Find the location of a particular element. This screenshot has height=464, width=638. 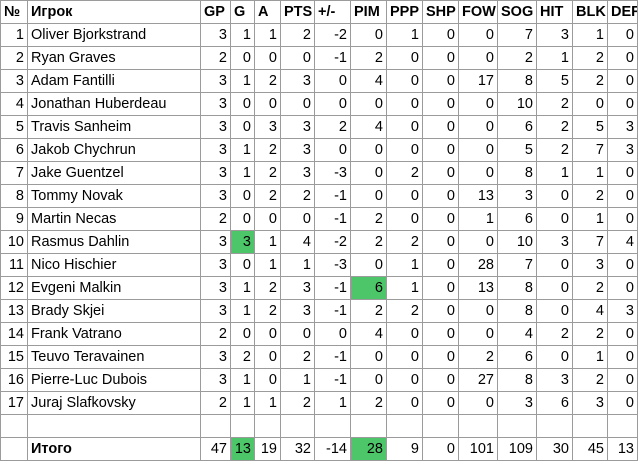

stat-cell-pim: 2 is located at coordinates (368, 219).